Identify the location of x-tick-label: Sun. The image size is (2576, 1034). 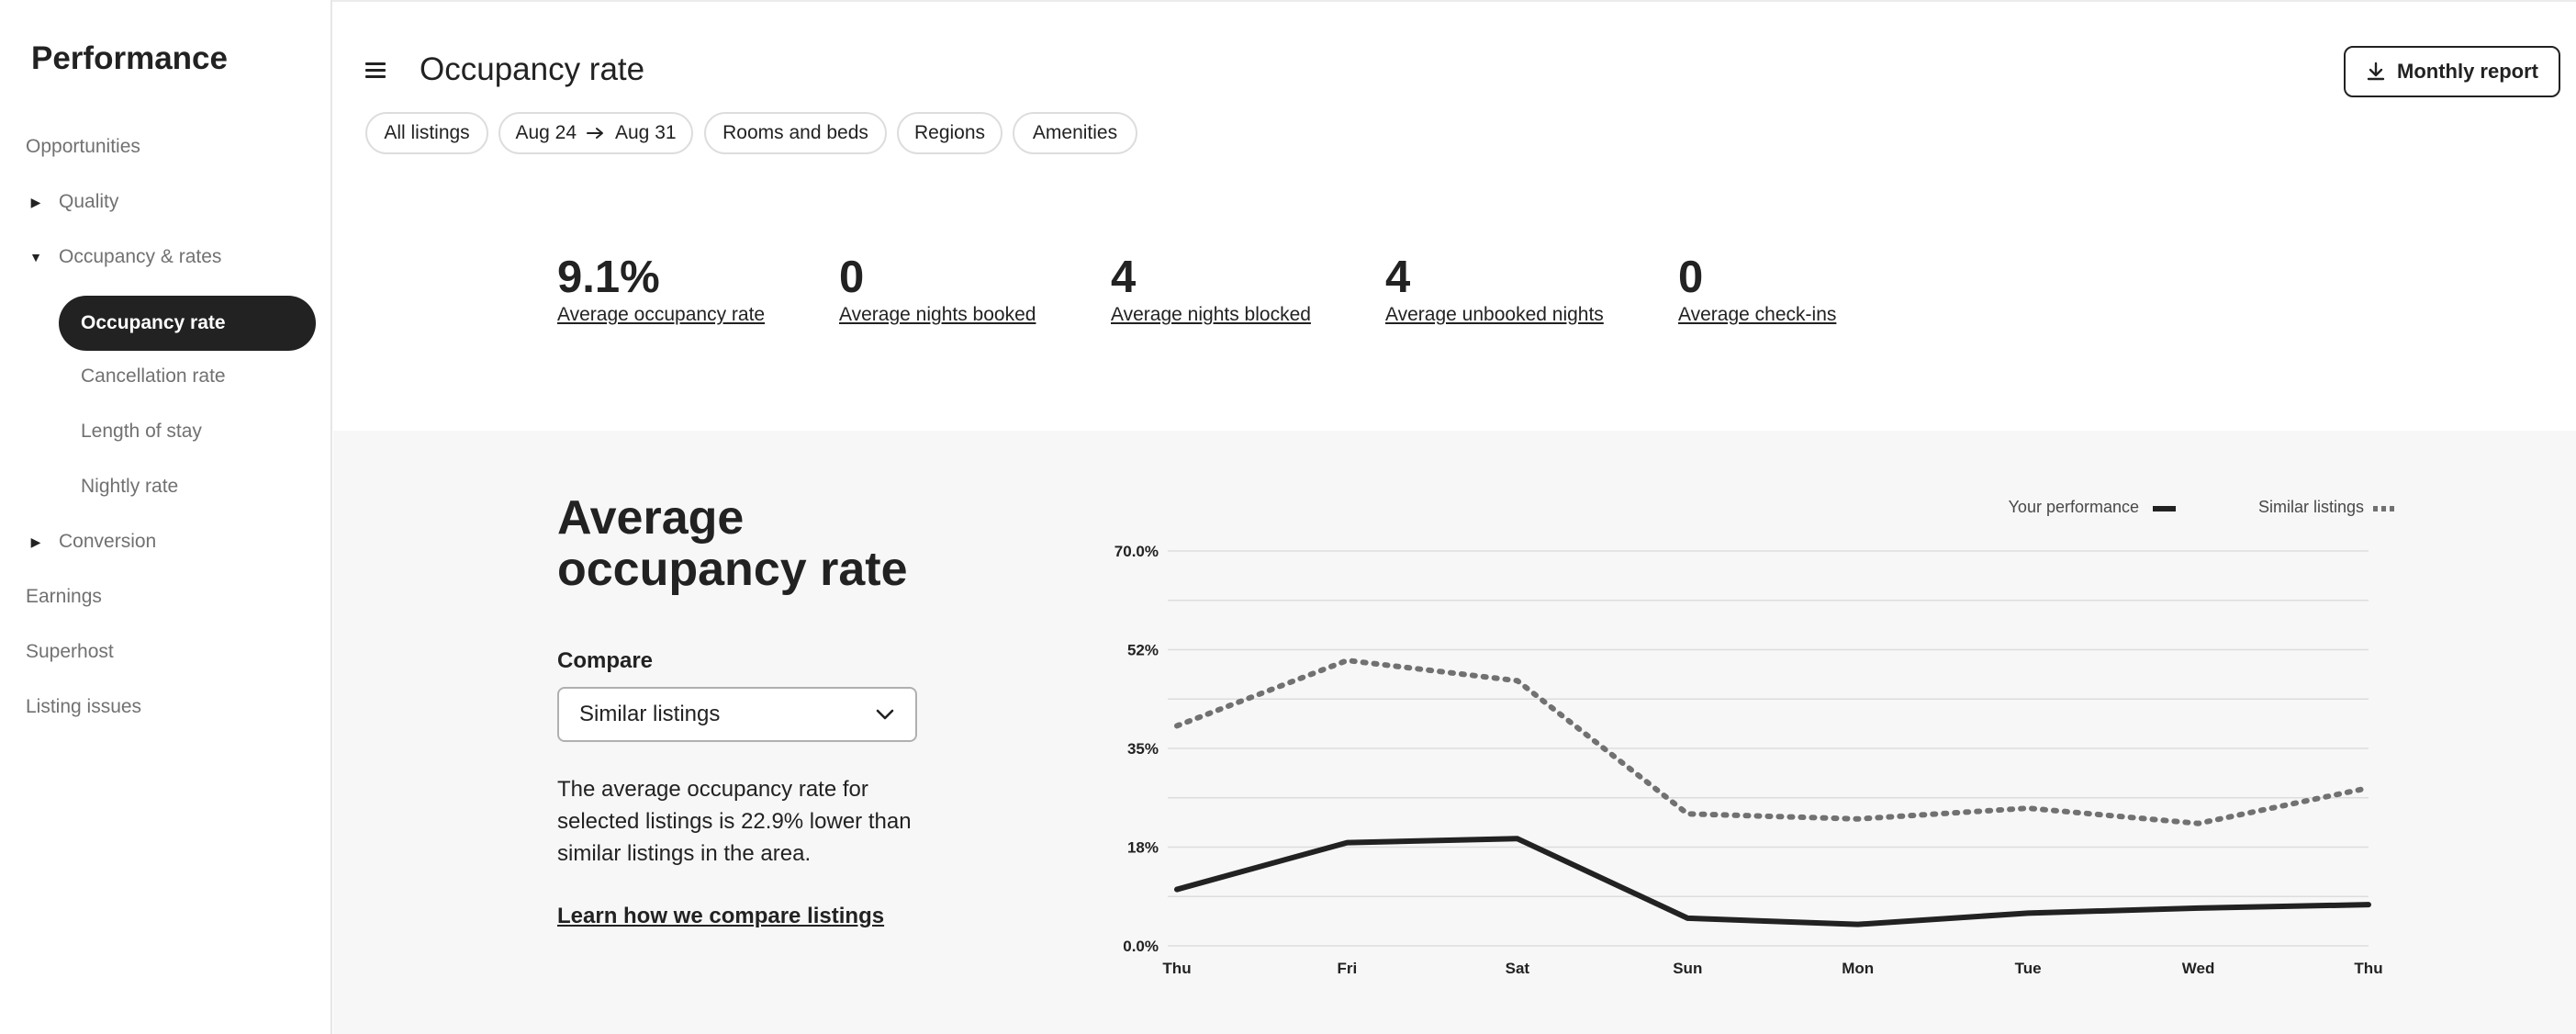
(1687, 968).